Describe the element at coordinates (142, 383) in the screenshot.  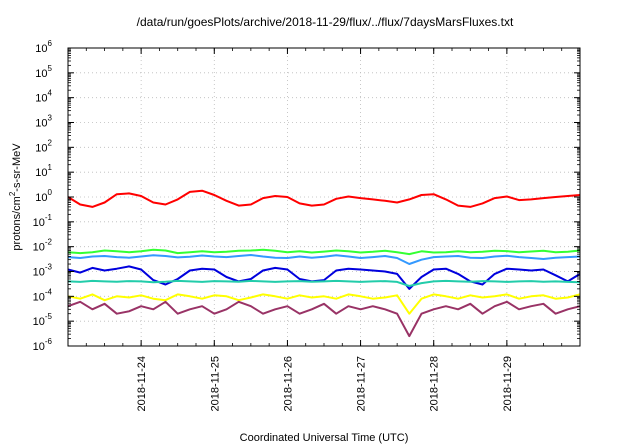
I see `x-tick-label: 2018-11-24` at that location.